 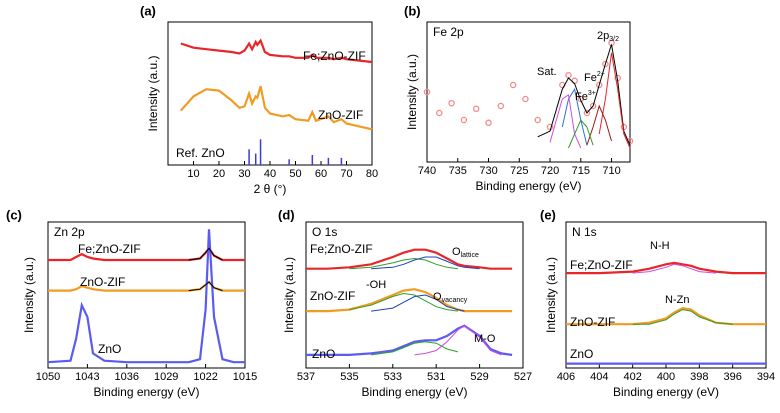 What do you see at coordinates (732, 377) in the screenshot?
I see `x-tick-label: 396` at bounding box center [732, 377].